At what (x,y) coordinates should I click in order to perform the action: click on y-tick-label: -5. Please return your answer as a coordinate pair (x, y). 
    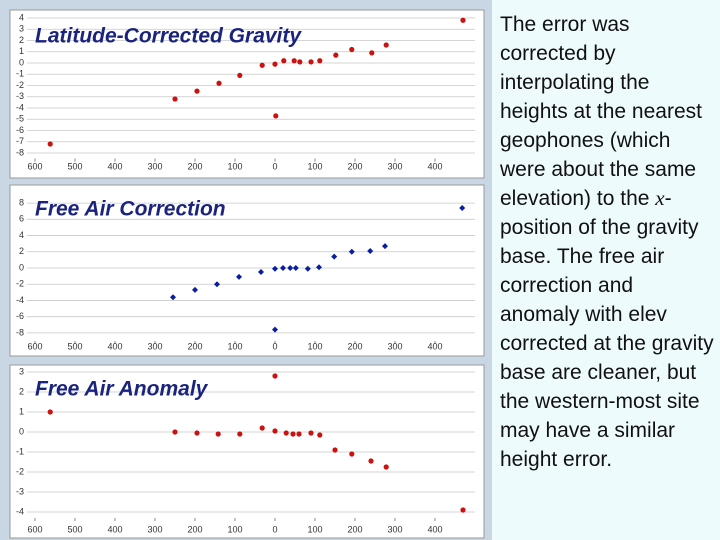
    Looking at the image, I should click on (20, 119).